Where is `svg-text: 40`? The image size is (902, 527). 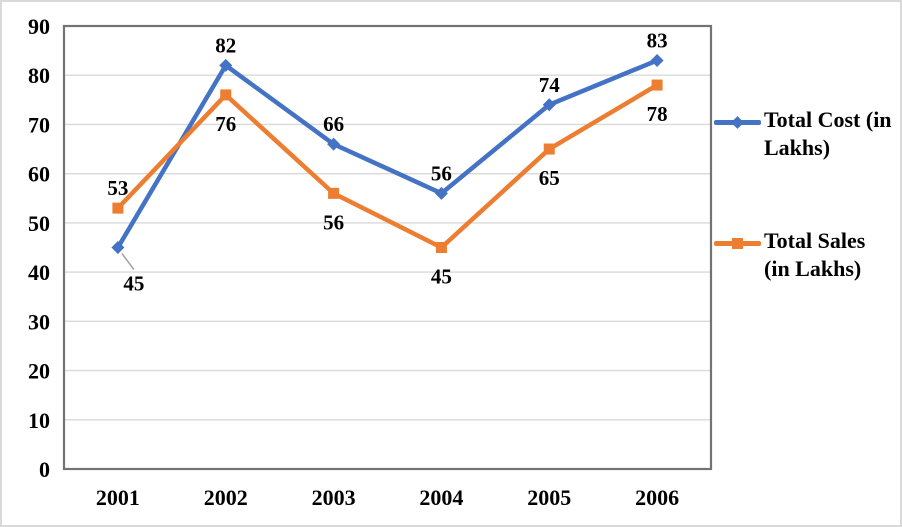 svg-text: 40 is located at coordinates (39, 272).